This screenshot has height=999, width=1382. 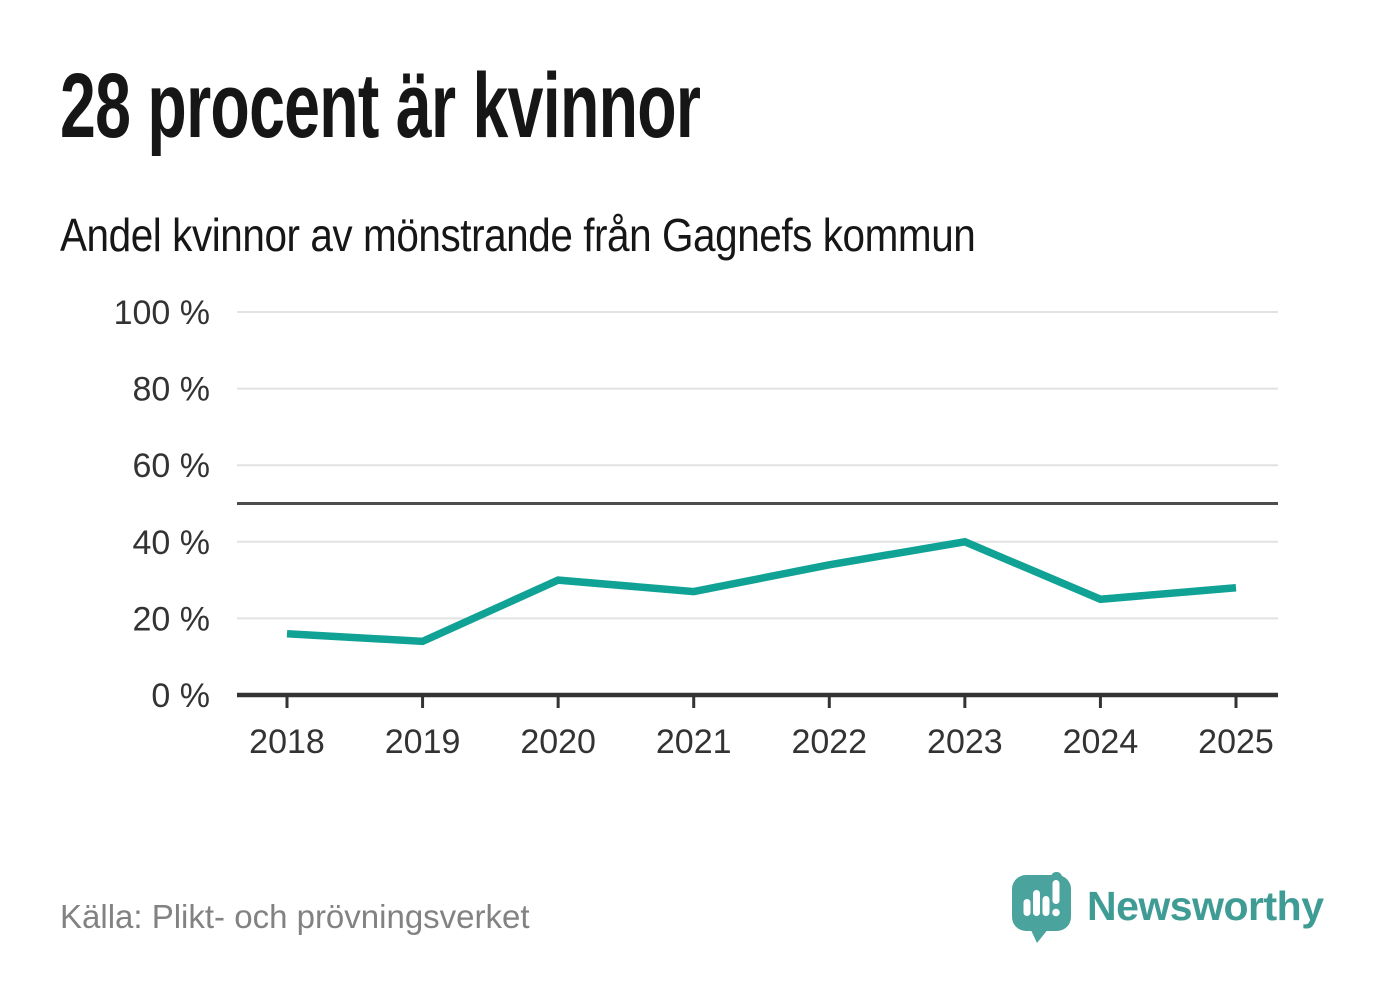 What do you see at coordinates (287, 742) in the screenshot?
I see `x-axis-tick-label: 2018` at bounding box center [287, 742].